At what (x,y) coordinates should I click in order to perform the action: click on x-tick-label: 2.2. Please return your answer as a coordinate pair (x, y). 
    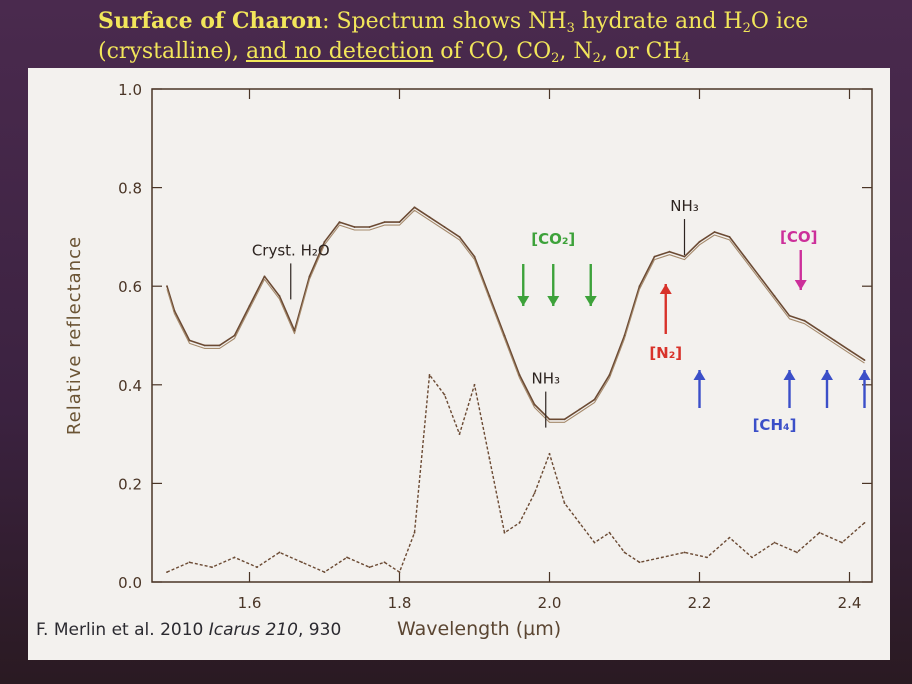
    Looking at the image, I should click on (700, 603).